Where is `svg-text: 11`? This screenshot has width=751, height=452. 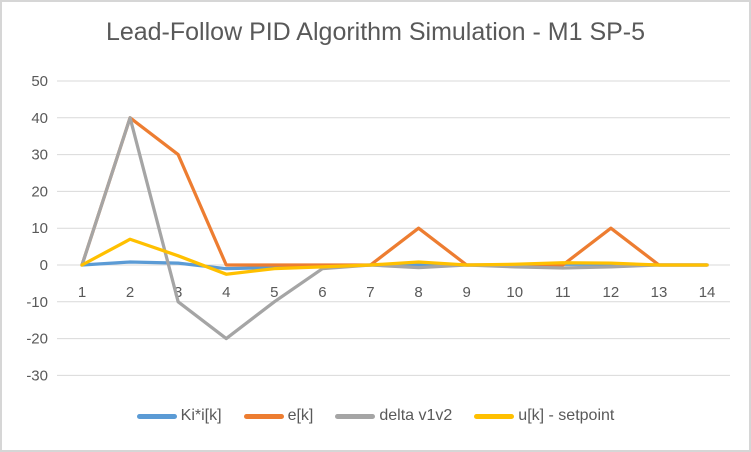
svg-text: 11 is located at coordinates (563, 292).